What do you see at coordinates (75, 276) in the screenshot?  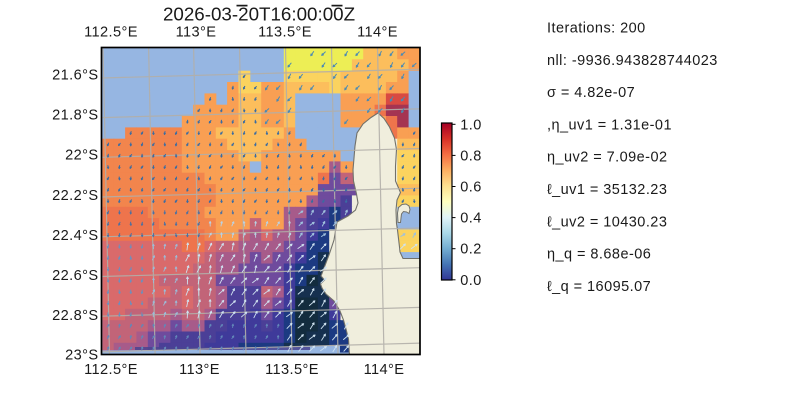 I see `svg-text: 22.6°S` at bounding box center [75, 276].